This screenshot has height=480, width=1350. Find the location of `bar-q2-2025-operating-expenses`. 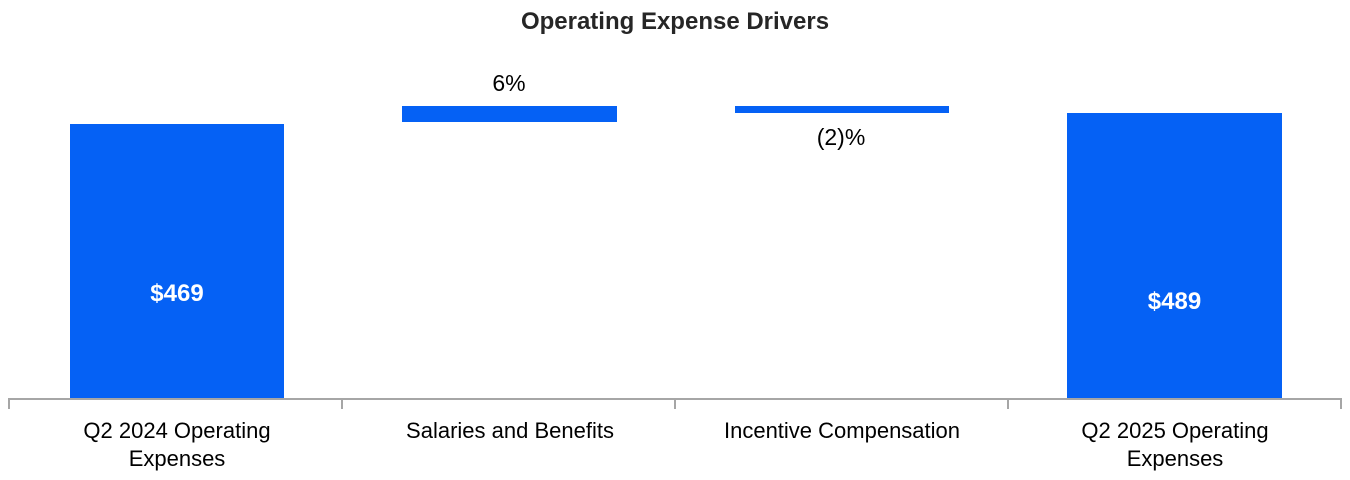

bar-q2-2025-operating-expenses is located at coordinates (1174, 255).